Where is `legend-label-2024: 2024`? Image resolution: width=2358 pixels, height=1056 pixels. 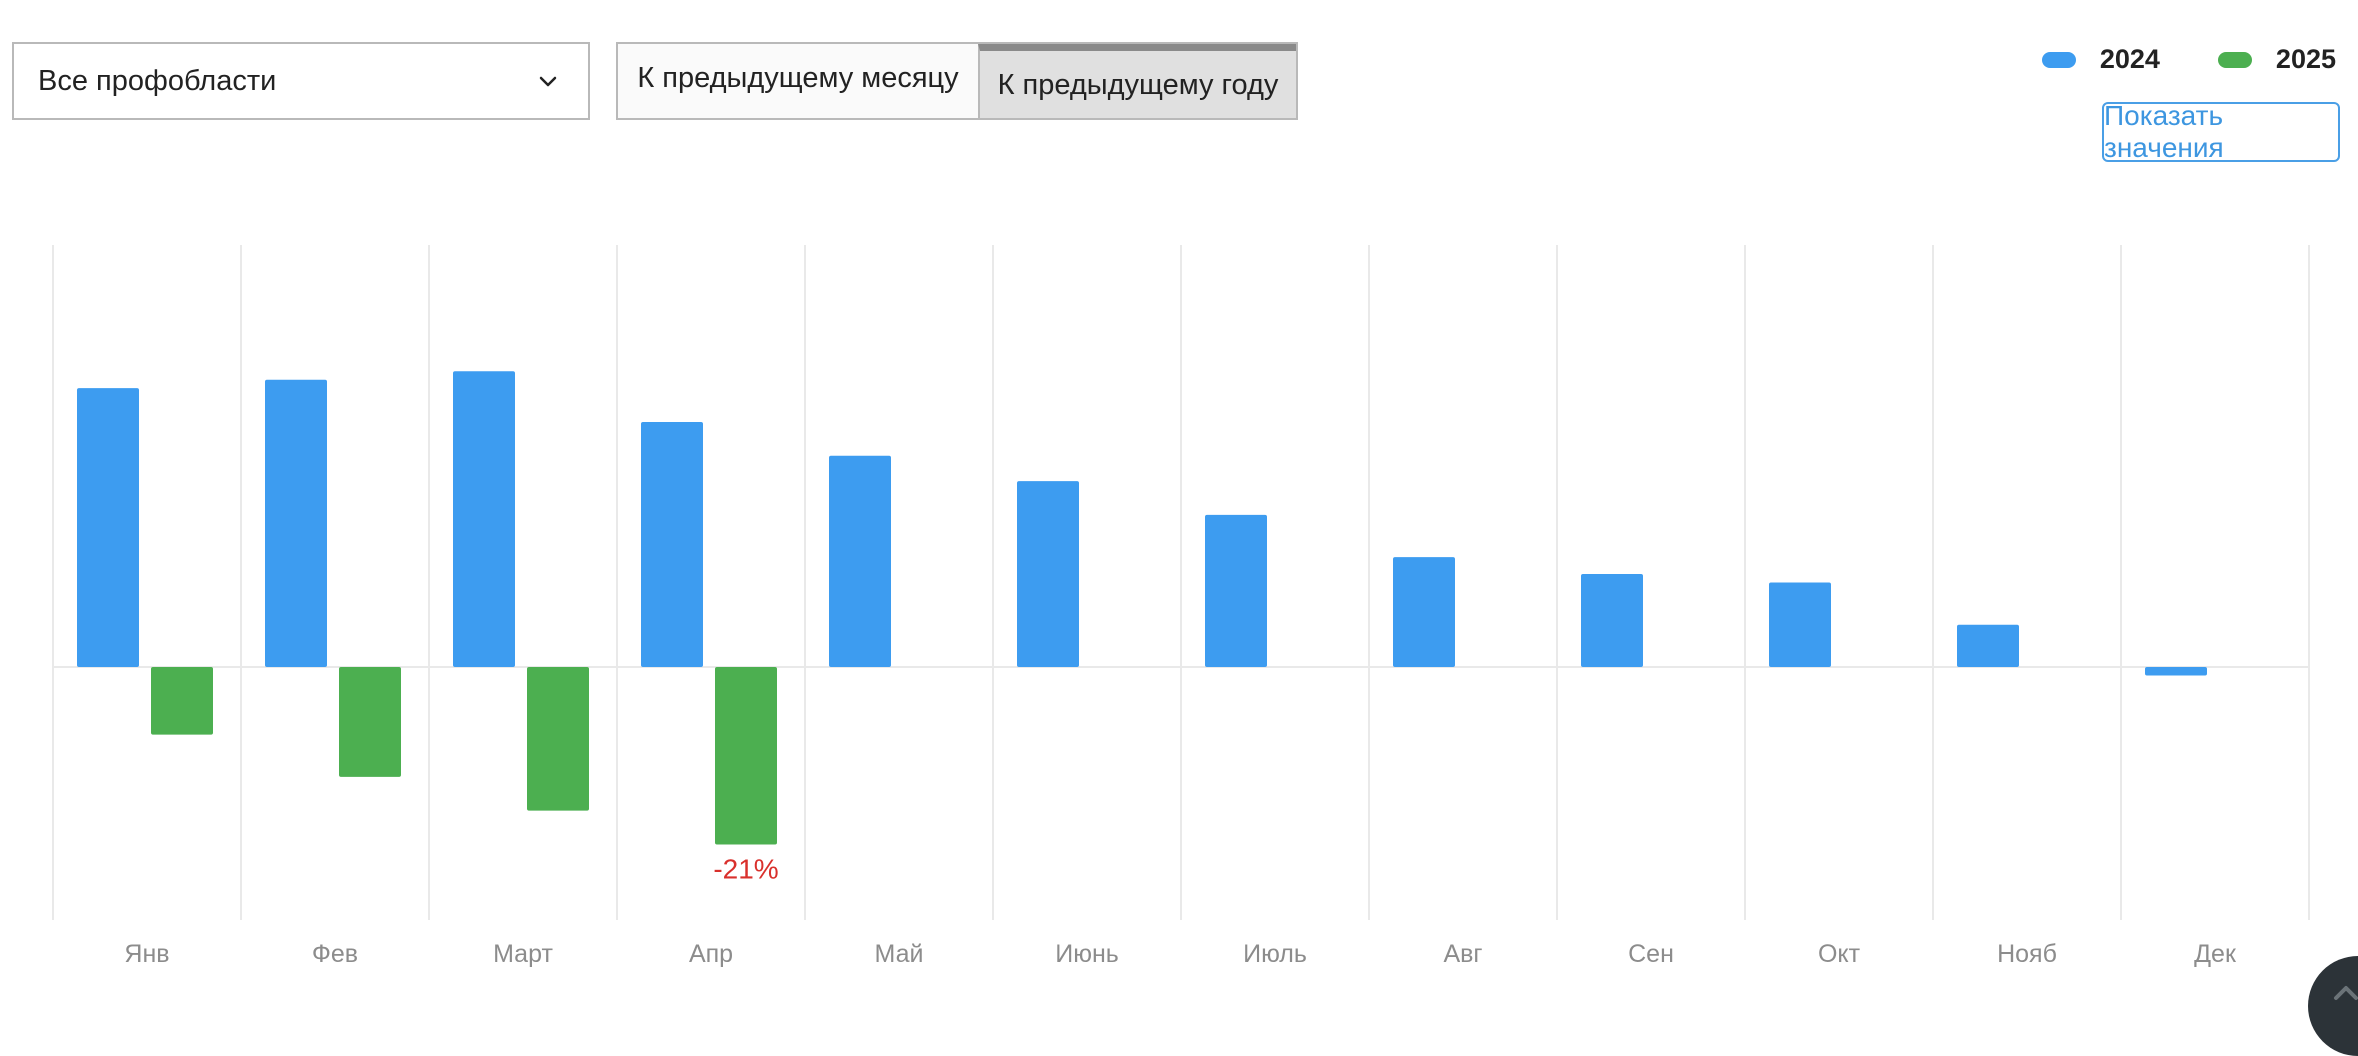 legend-label-2024: 2024 is located at coordinates (2129, 59).